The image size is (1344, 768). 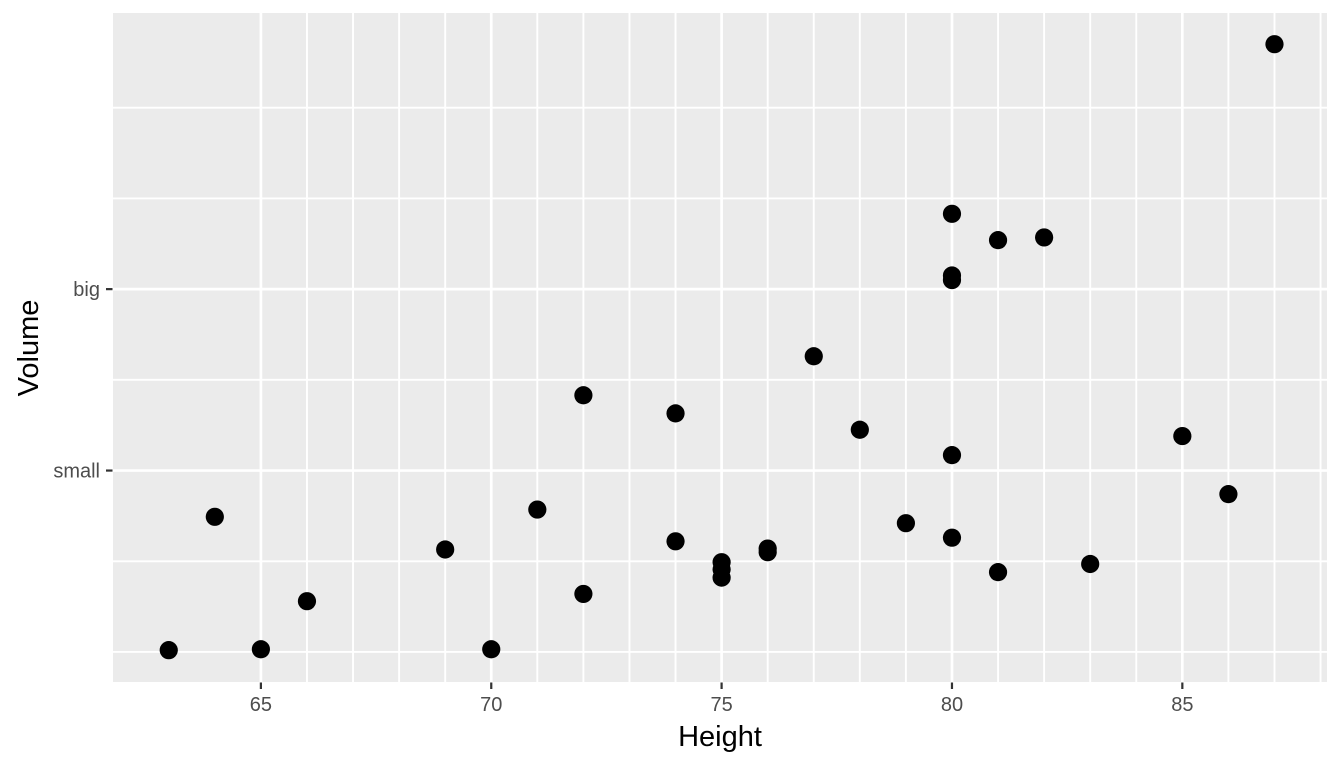 What do you see at coordinates (720, 737) in the screenshot?
I see `x-axis-title: Height` at bounding box center [720, 737].